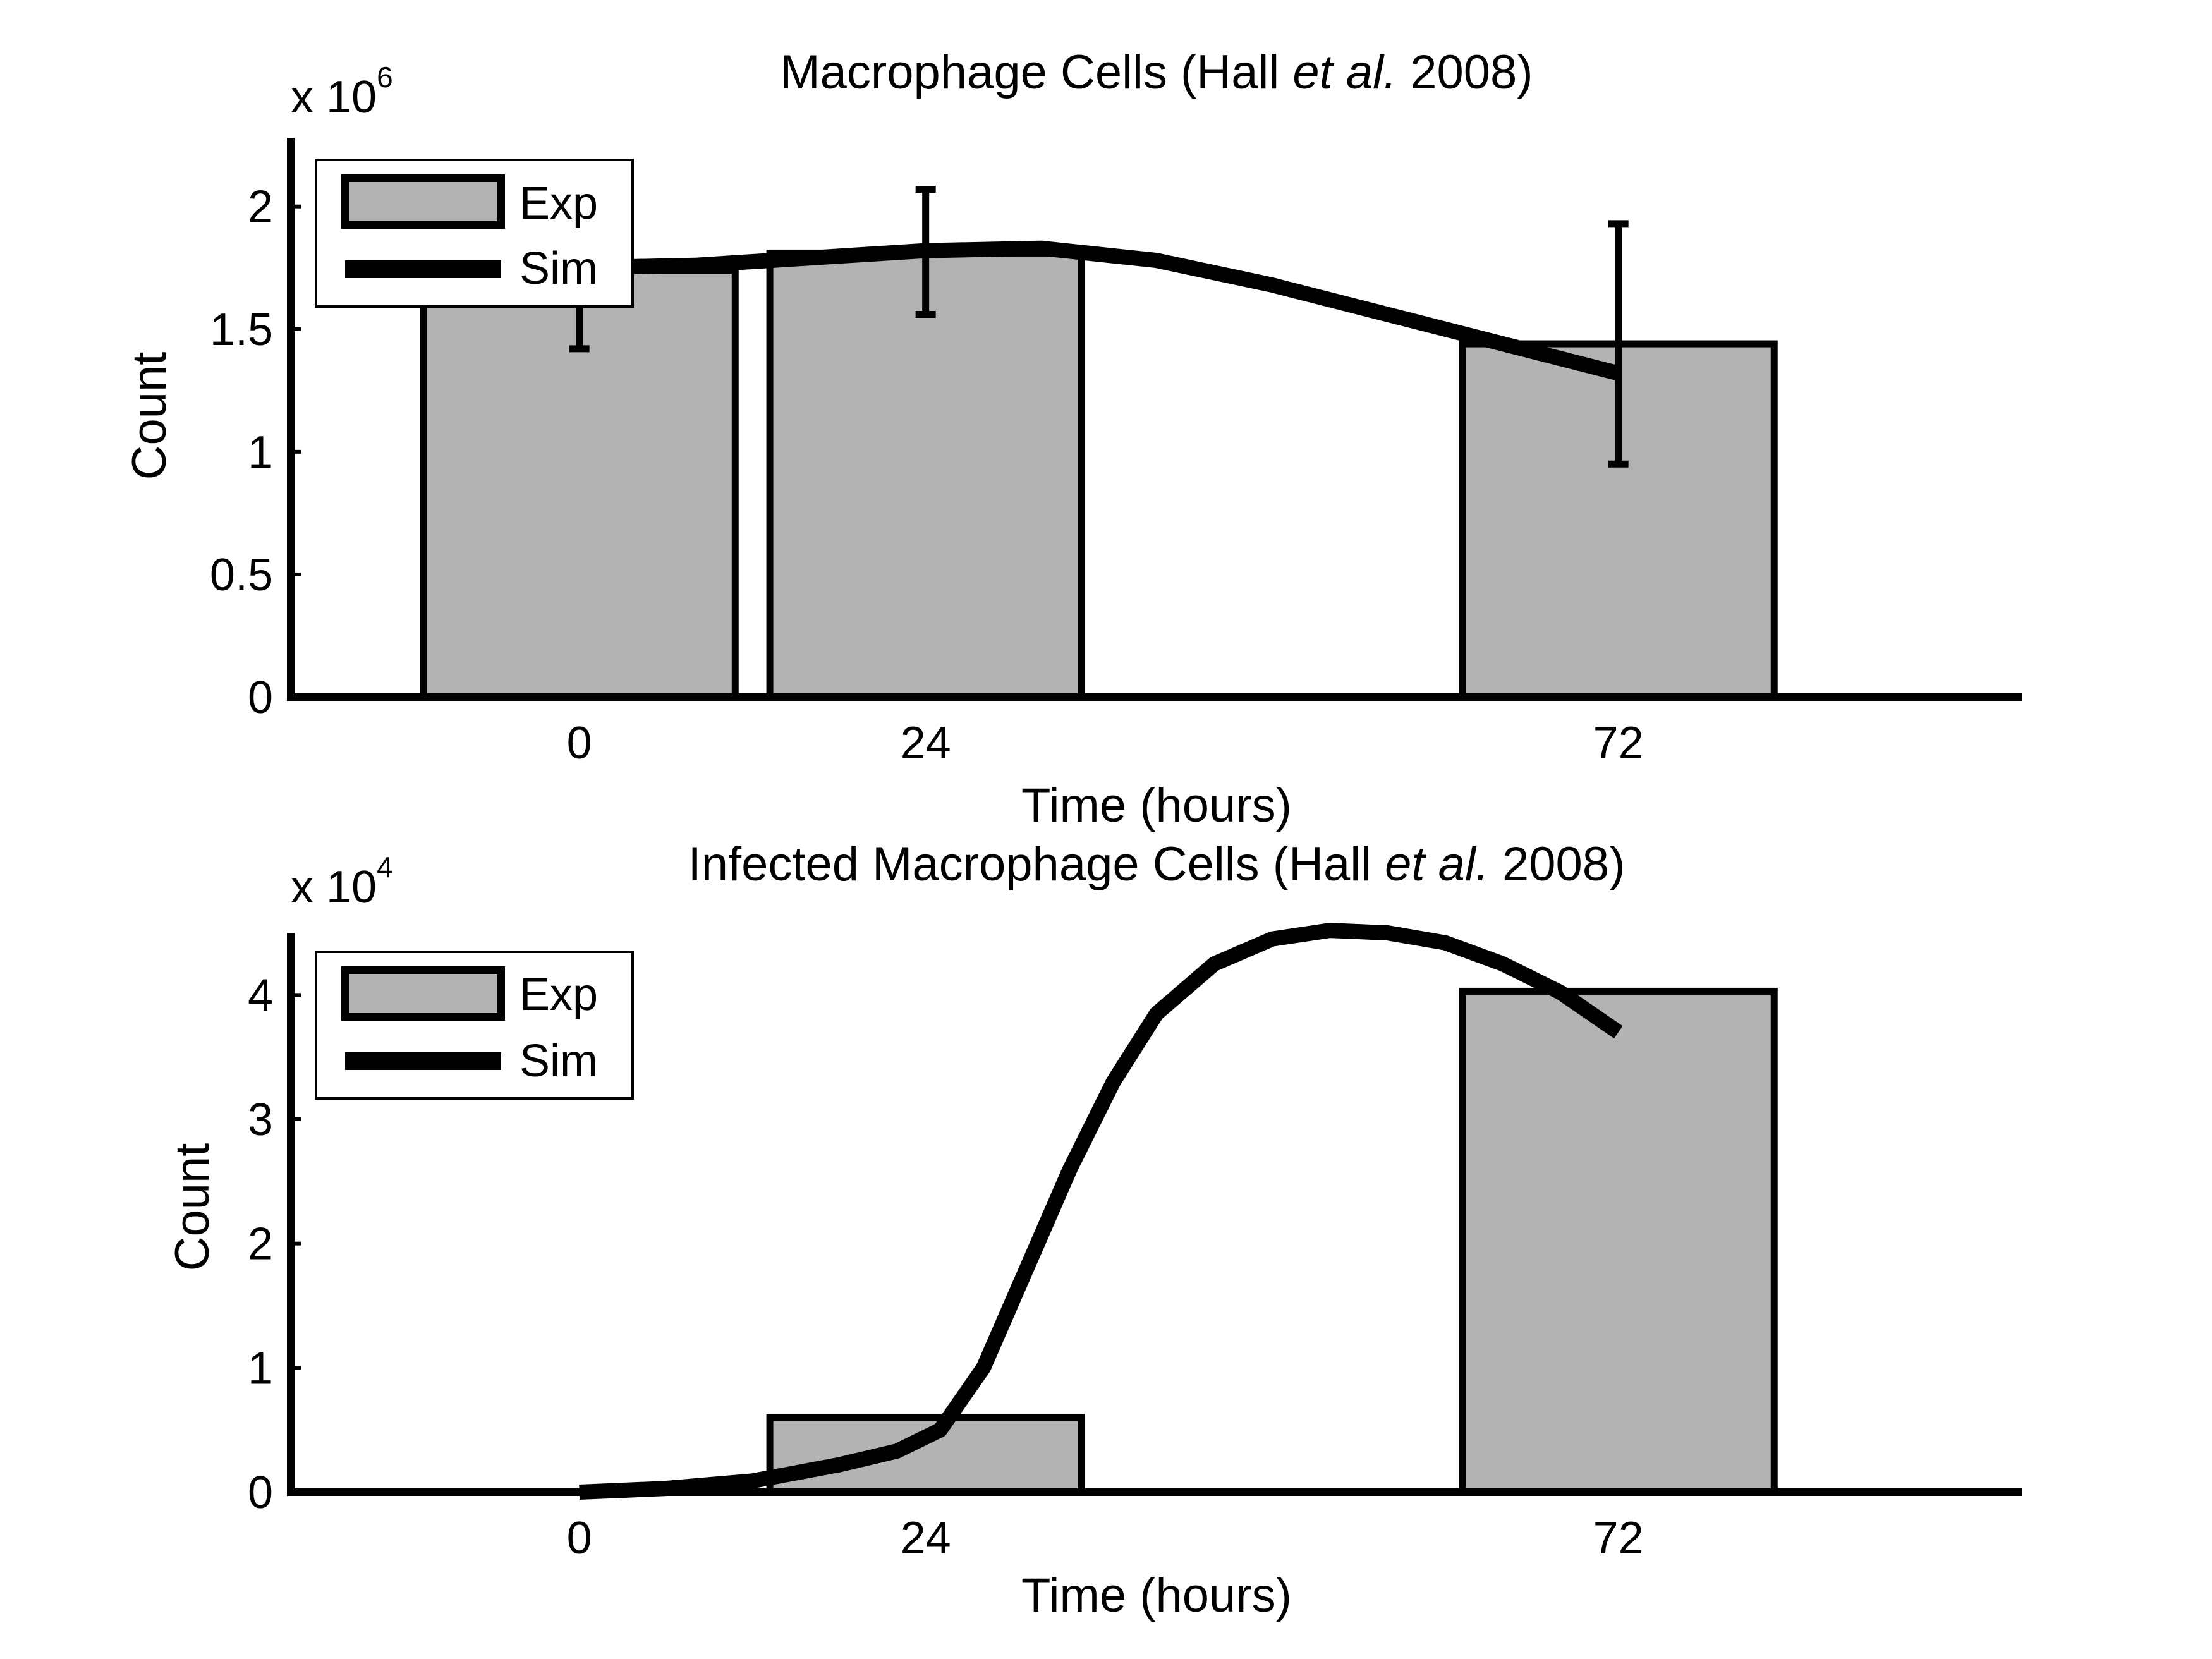  I want to click on y-tick-label: 4, so click(260, 995).